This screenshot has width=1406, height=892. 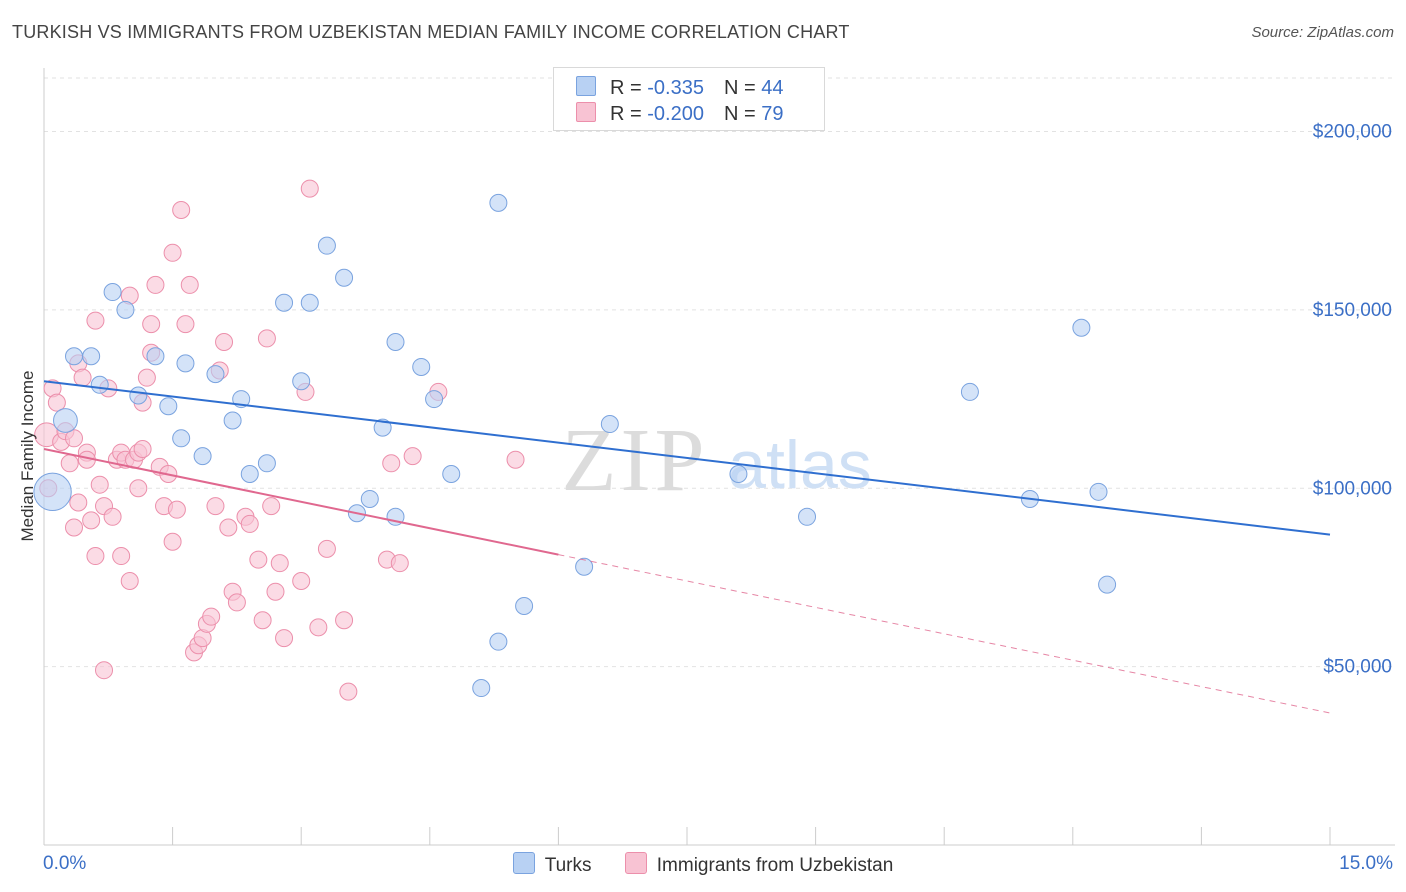 What do you see at coordinates (772, 114) in the screenshot?
I see `legend-n-value: 79` at bounding box center [772, 114].